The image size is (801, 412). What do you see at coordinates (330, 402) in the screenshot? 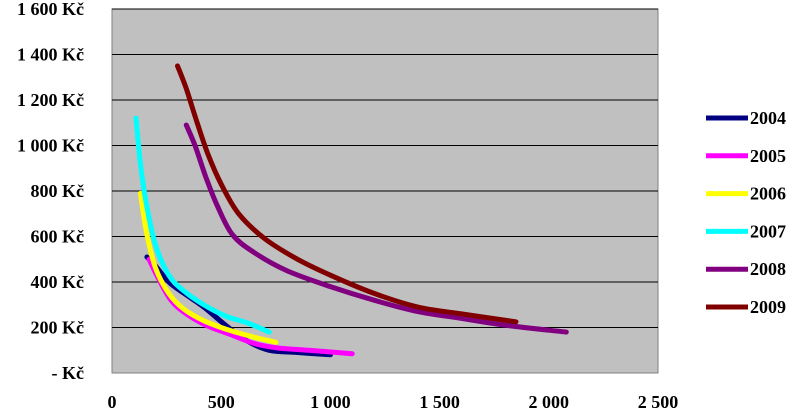
I see `x-tick-label: 1 000` at bounding box center [330, 402].